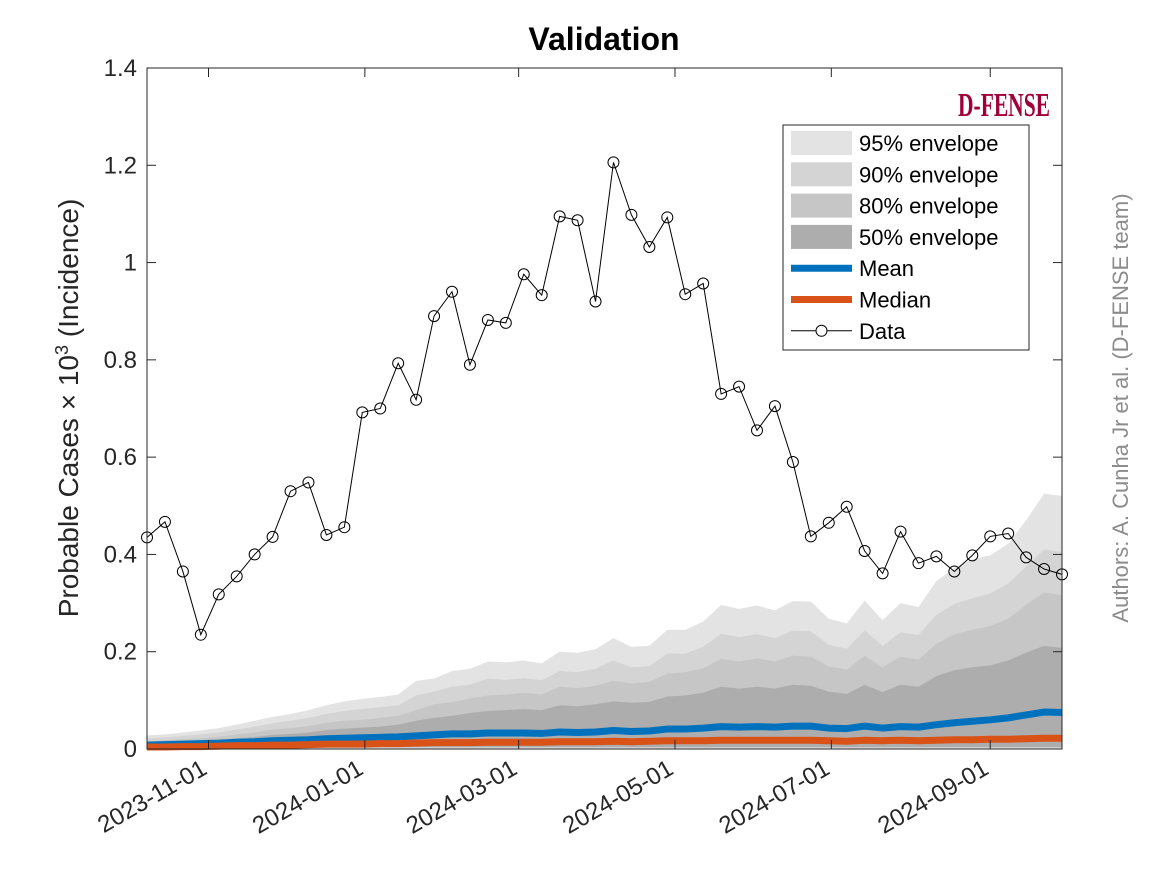 The height and width of the screenshot is (875, 1167). What do you see at coordinates (821, 330) in the screenshot?
I see `legend-swatch-data-marker` at bounding box center [821, 330].